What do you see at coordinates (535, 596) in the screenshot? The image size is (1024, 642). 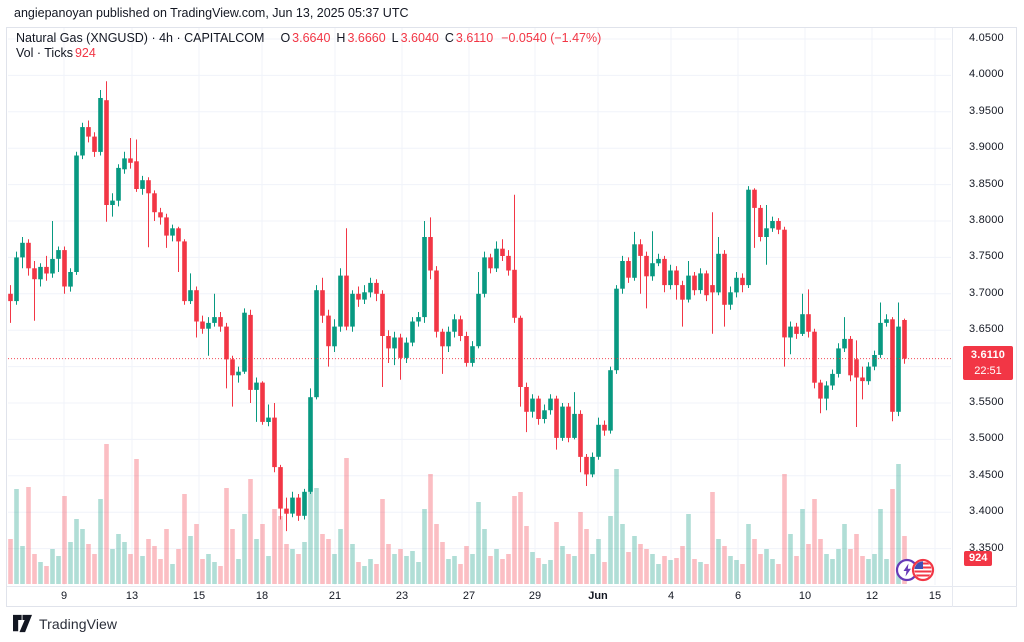 I see `time-axis-label: 29` at bounding box center [535, 596].